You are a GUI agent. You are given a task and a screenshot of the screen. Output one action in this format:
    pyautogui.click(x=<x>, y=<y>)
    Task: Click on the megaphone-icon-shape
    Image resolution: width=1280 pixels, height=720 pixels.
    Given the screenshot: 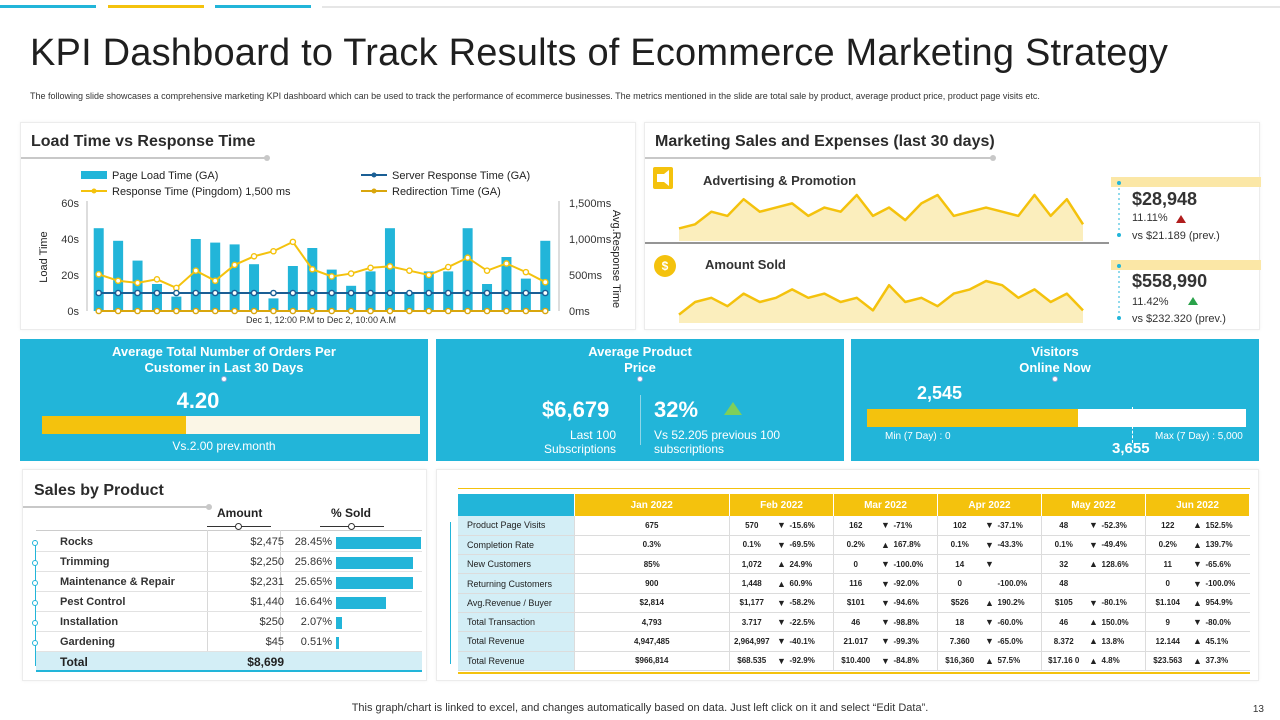 What is the action you would take?
    pyautogui.click(x=663, y=178)
    